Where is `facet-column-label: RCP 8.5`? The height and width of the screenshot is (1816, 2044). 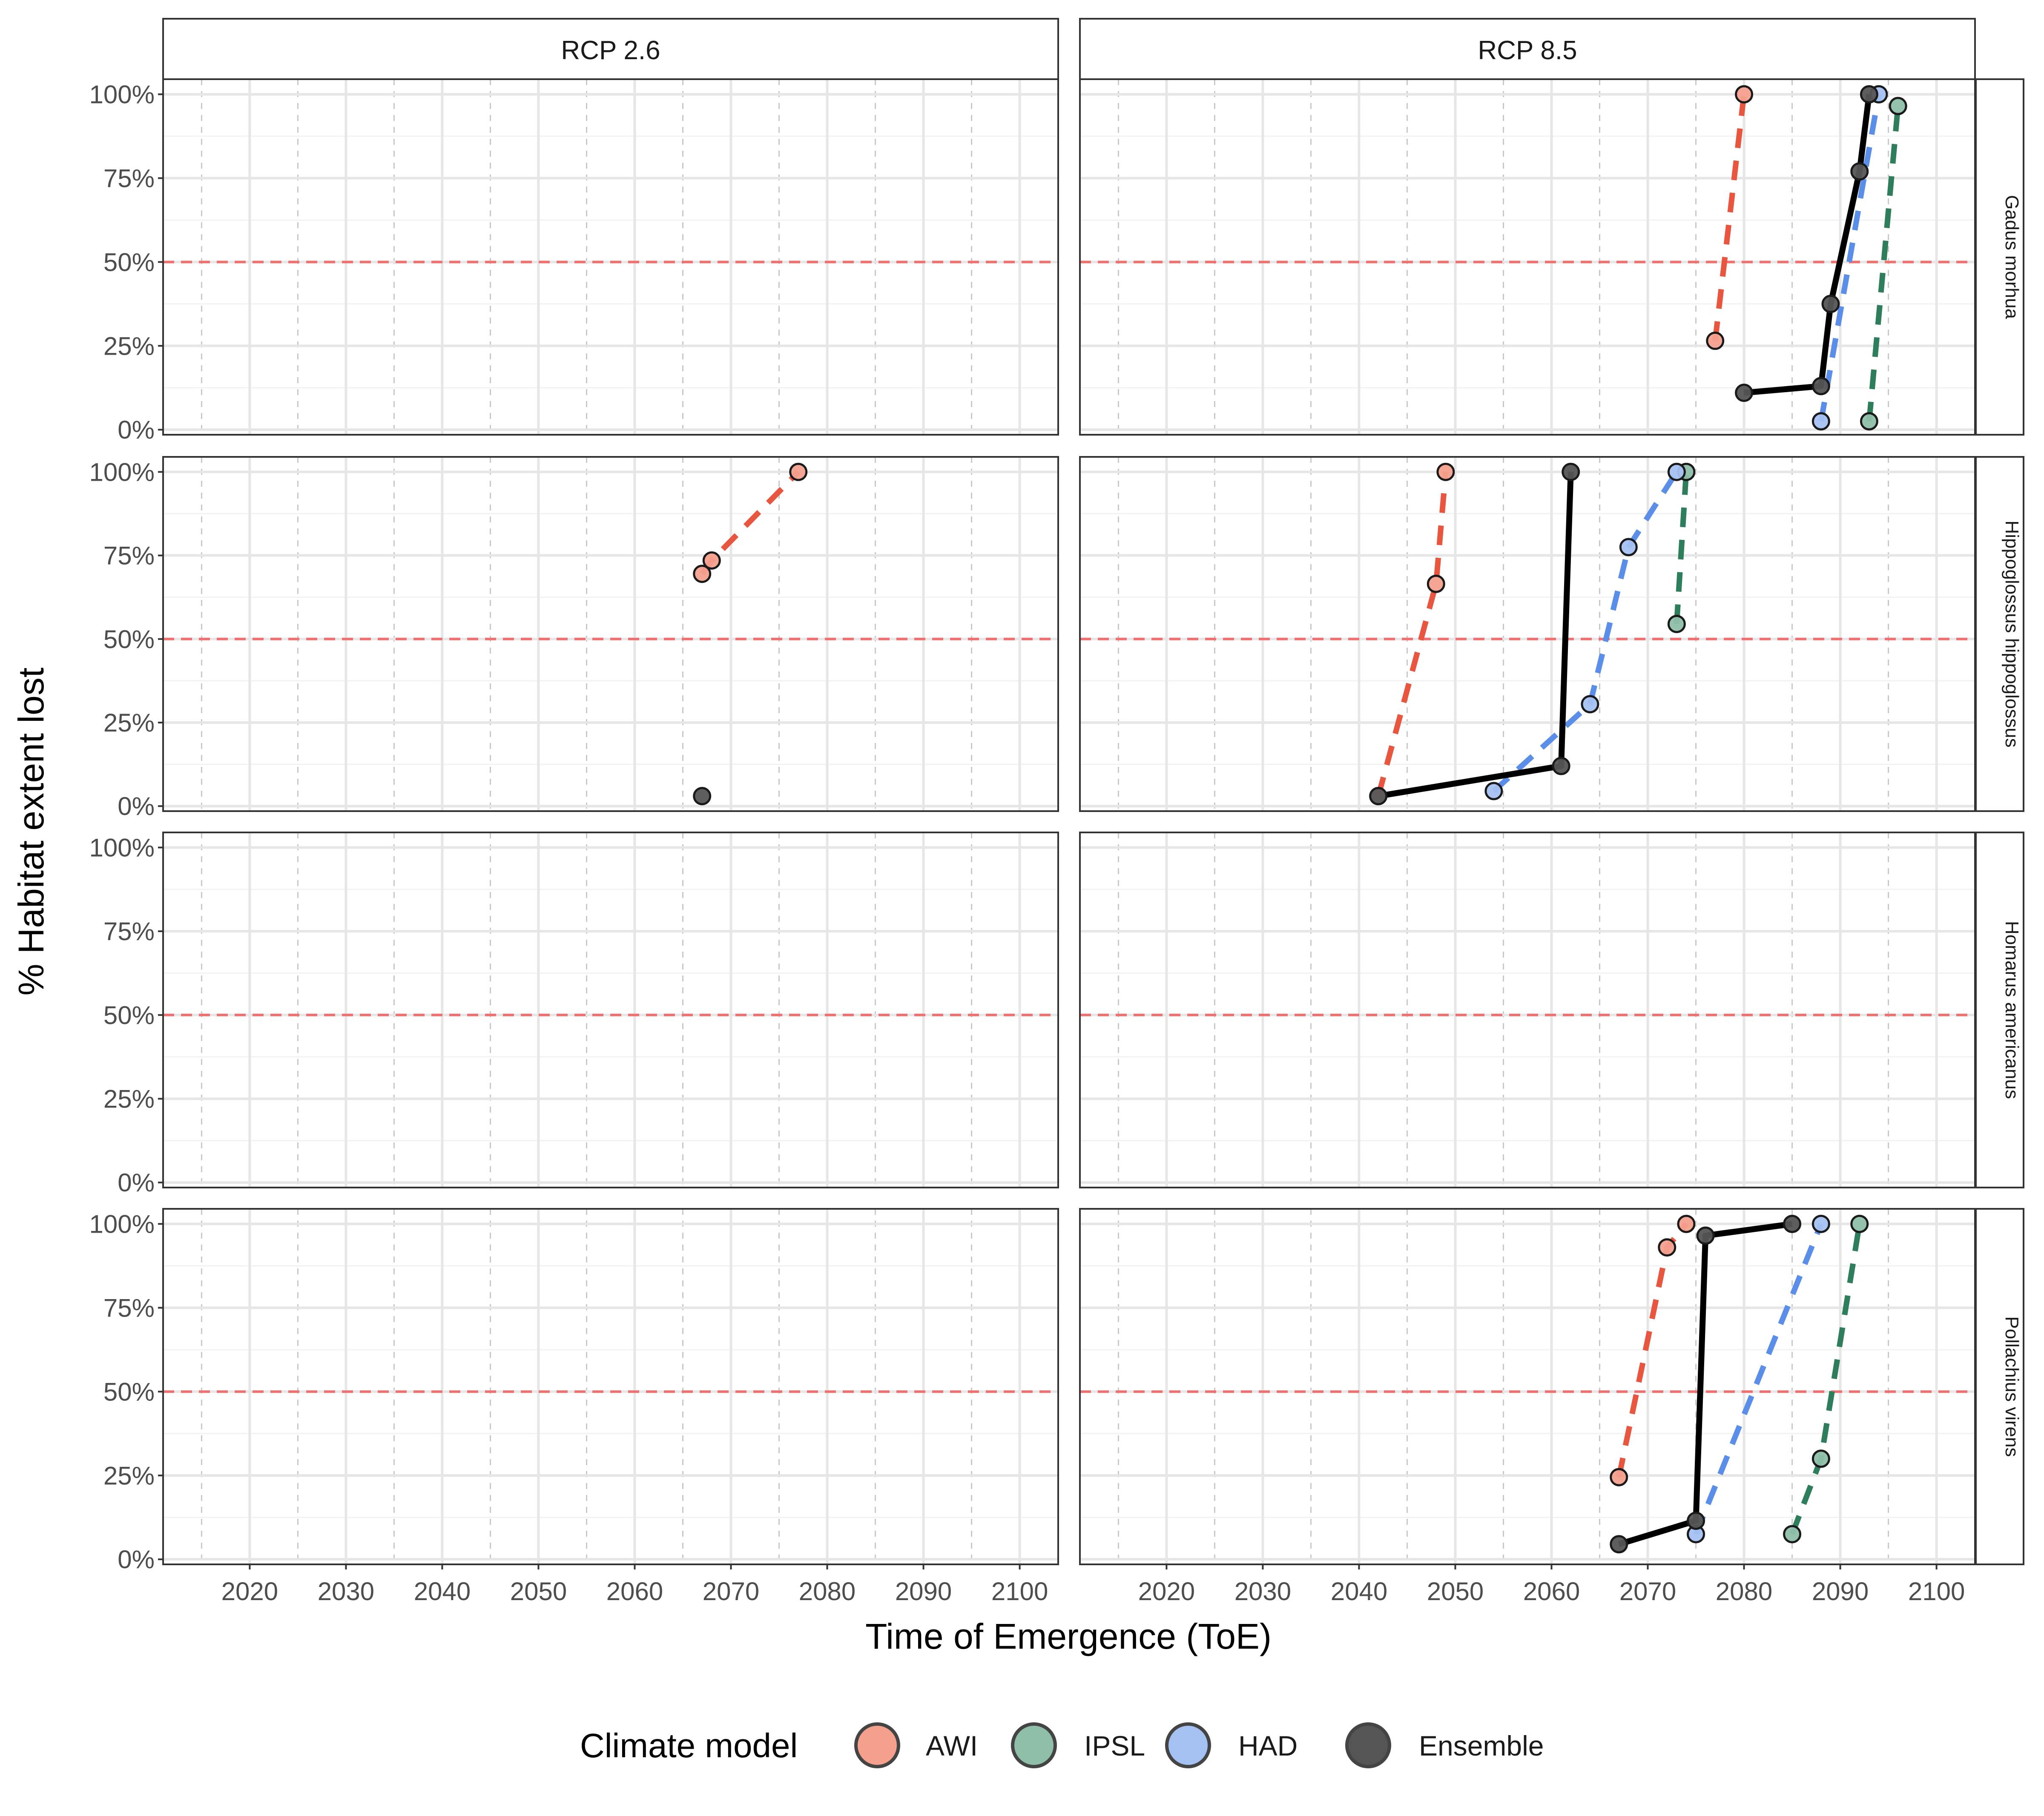
facet-column-label: RCP 8.5 is located at coordinates (1527, 50).